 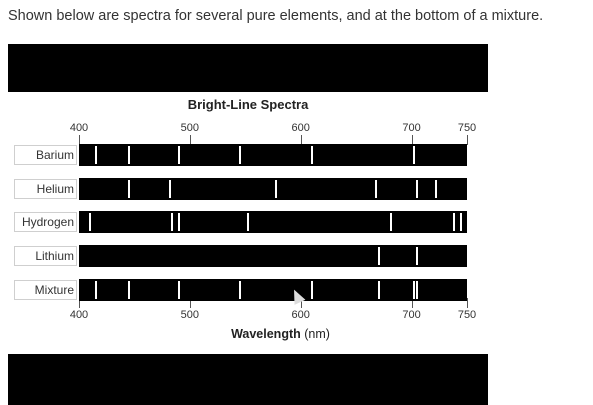 I want to click on spectrum-label: Mixture, so click(x=54, y=290).